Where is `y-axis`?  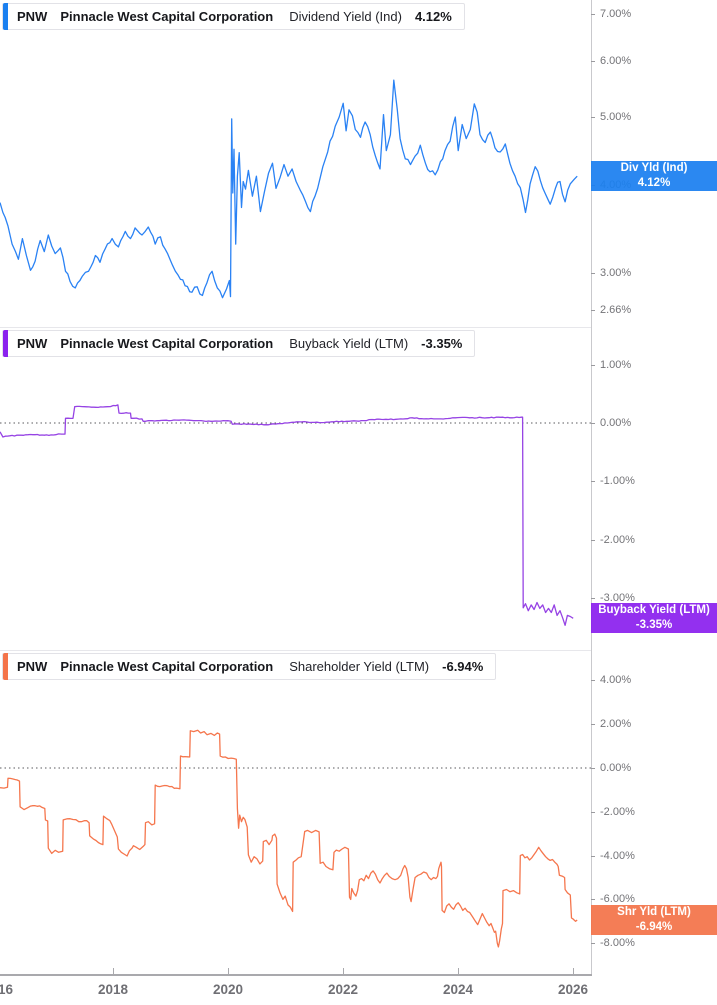 y-axis is located at coordinates (591, 487).